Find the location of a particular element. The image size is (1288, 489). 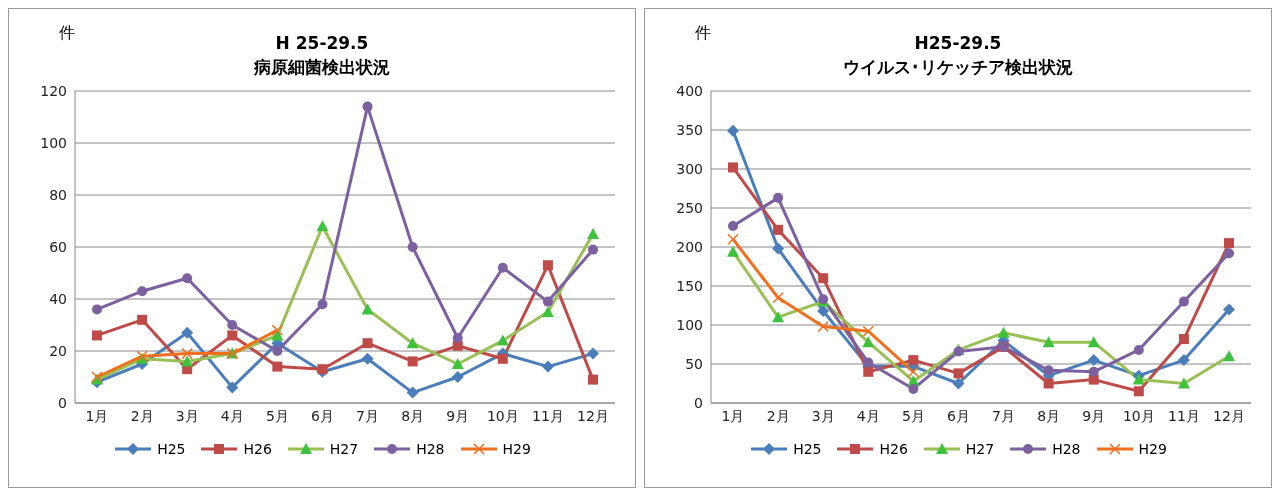

y-tick-label: 0 is located at coordinates (698, 402).